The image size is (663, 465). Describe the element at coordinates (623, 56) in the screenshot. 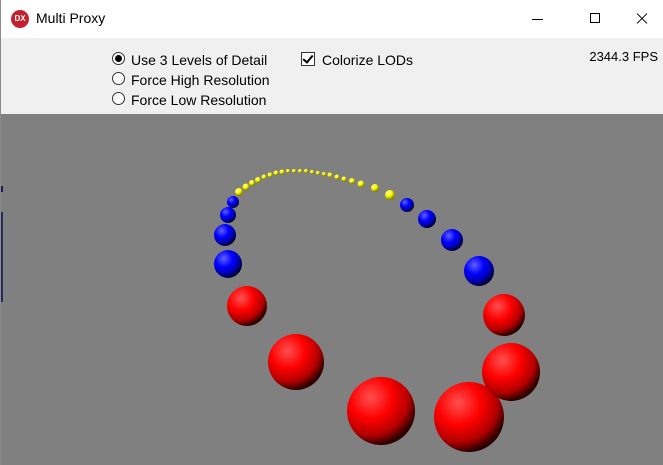

I see `fps-counter: 2344.3 FPS` at that location.